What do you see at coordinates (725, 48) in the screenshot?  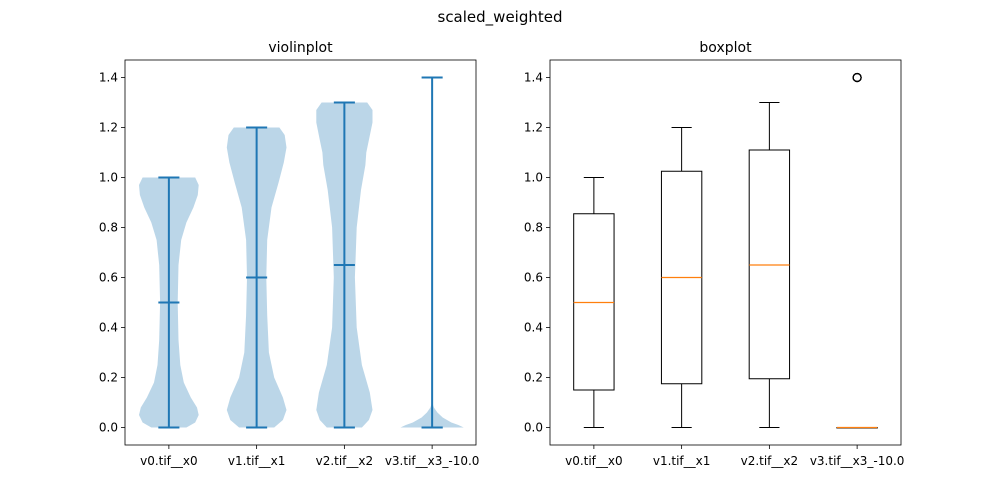 I see `boxplot-title: boxplot` at bounding box center [725, 48].